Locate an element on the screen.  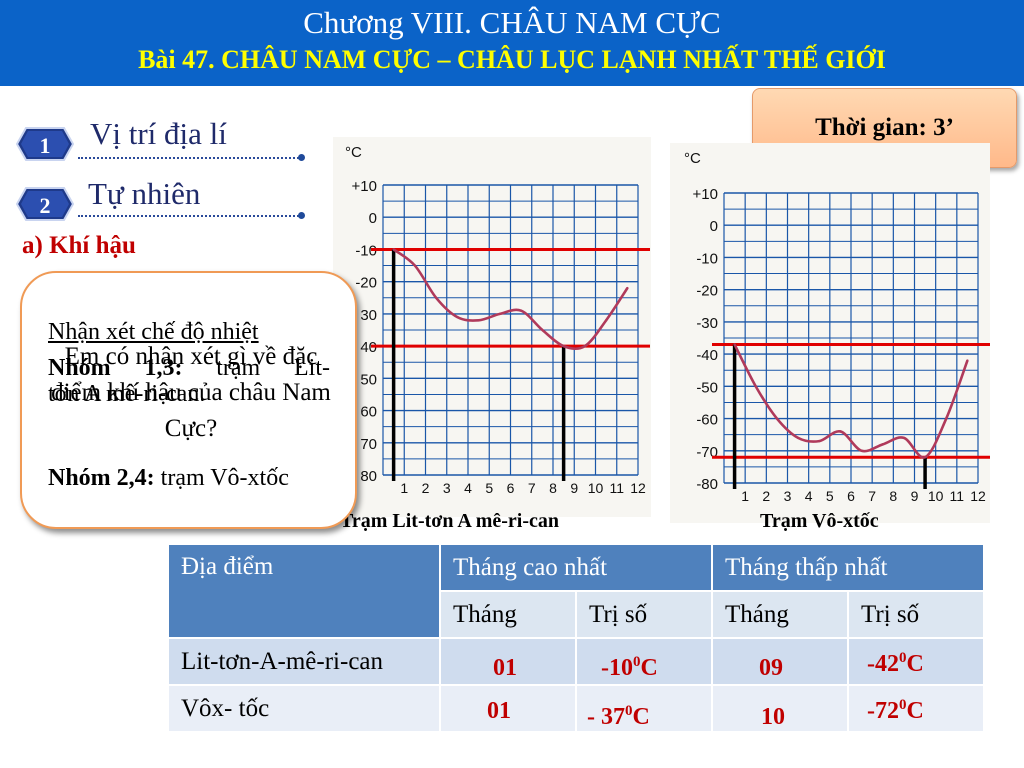
y-tick-label: -30 is located at coordinates (707, 323).